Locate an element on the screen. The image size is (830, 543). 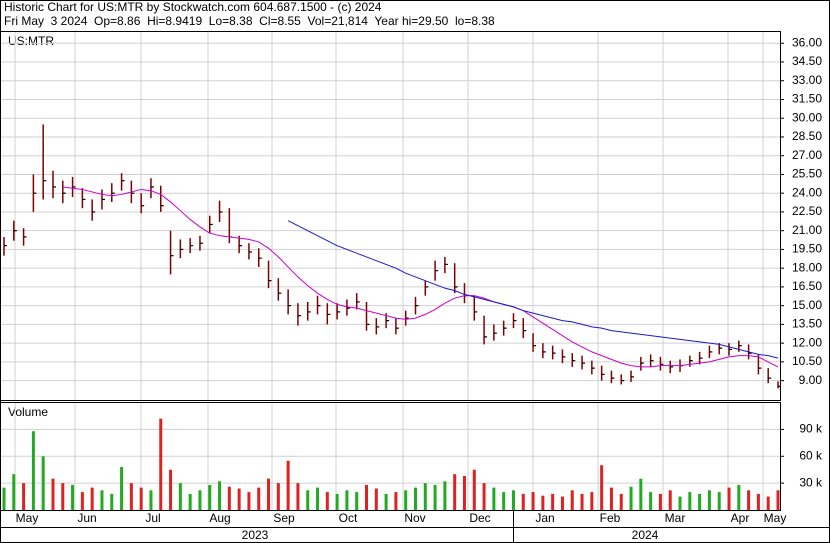
x-tick-label: Dec is located at coordinates (479, 518).